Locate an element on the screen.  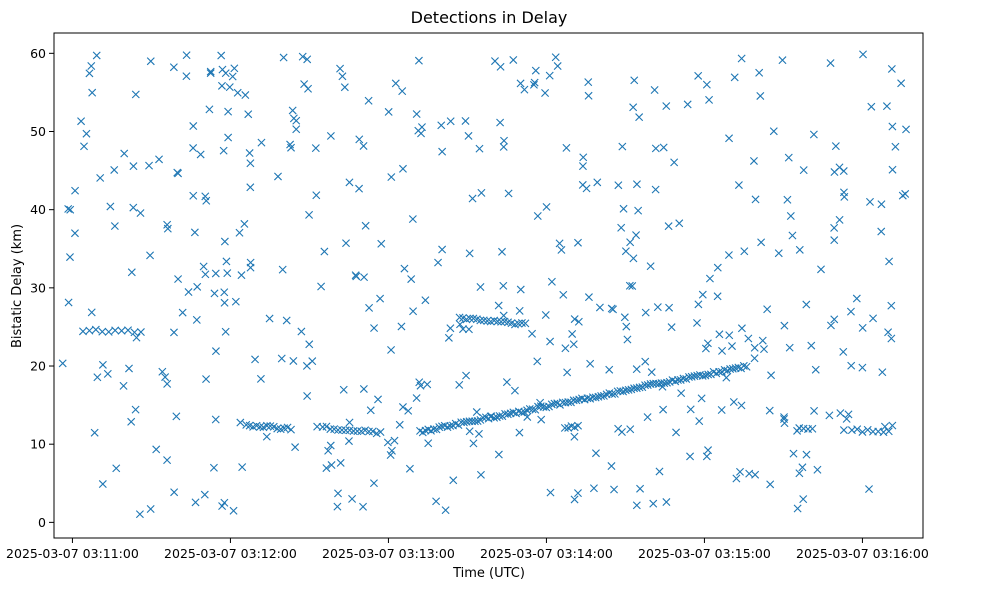
x-tick-label: 2025-03-07 03:13:00 is located at coordinates (388, 553).